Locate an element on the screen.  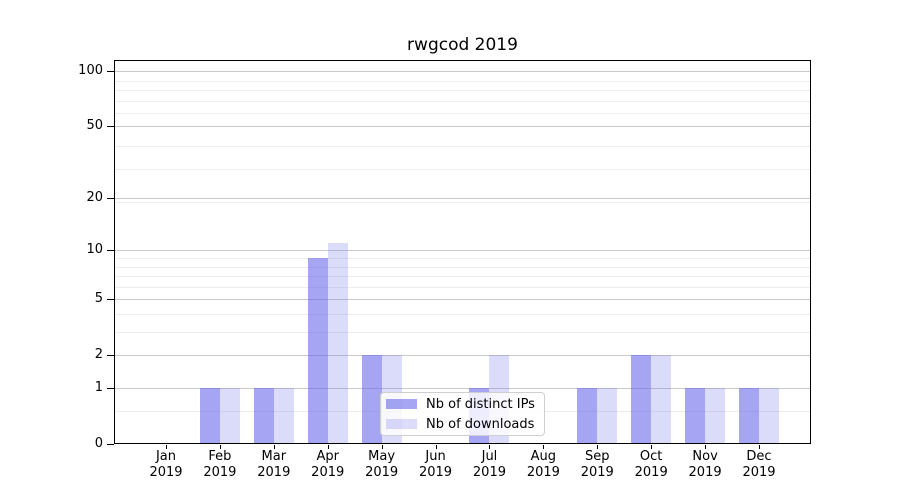
legend-label-distinct-ips: Nb of distinct IPs is located at coordinates (480, 404).